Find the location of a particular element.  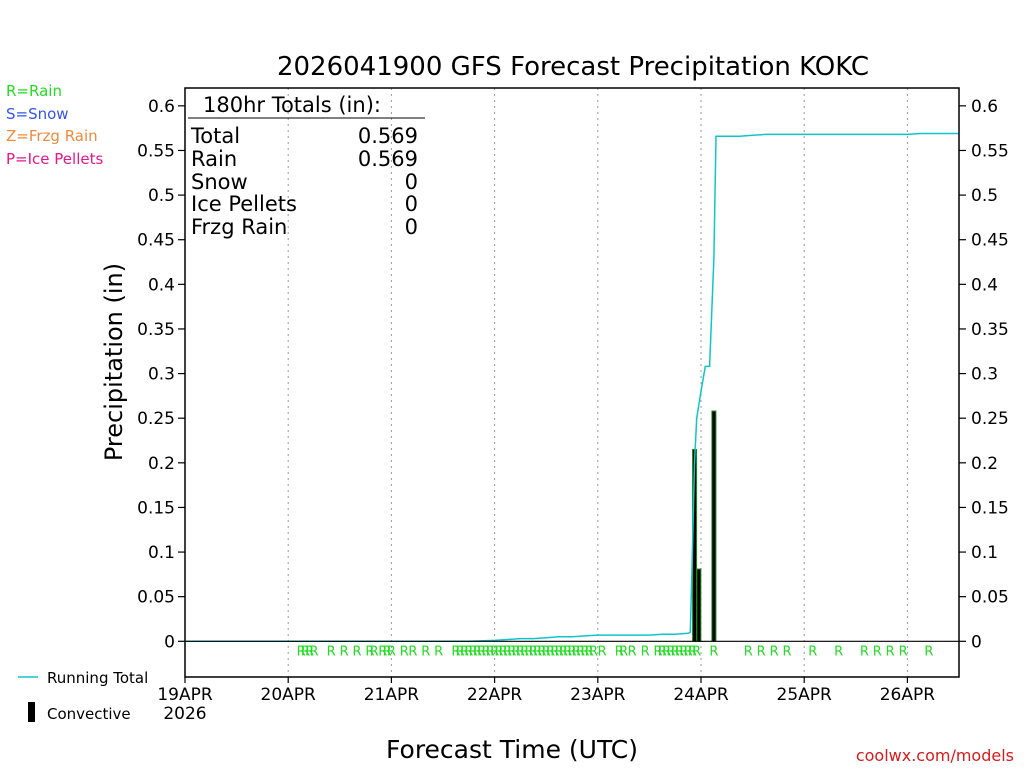

y-tick-label-left: 0.4 is located at coordinates (161, 285).